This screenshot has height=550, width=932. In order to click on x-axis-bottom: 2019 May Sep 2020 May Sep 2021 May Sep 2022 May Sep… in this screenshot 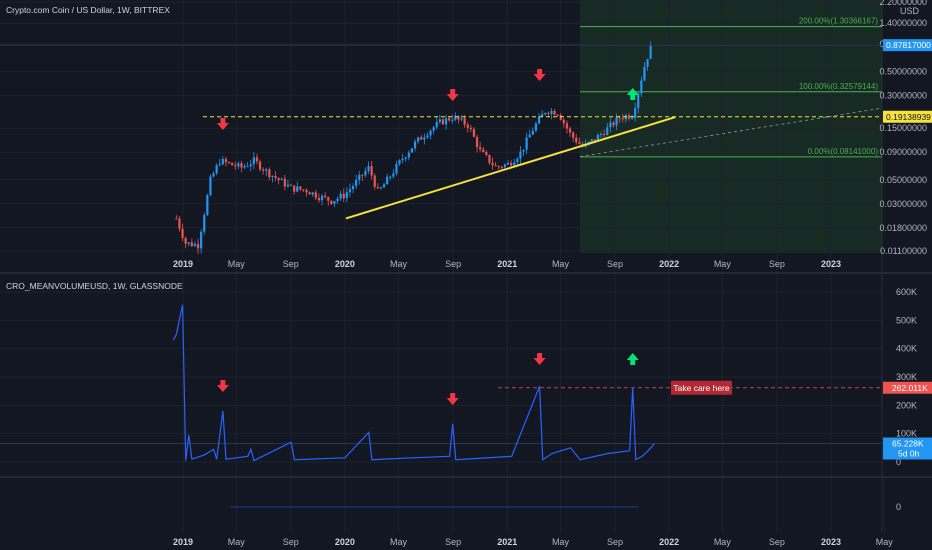, I will do `click(533, 542)`.